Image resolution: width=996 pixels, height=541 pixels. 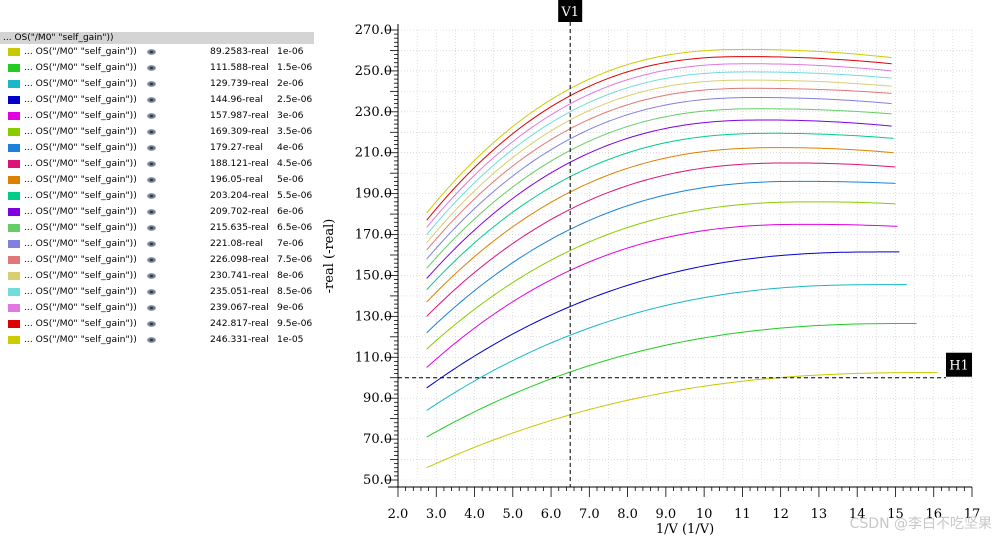 I want to click on x-tick-label: 8.0, so click(x=627, y=514).